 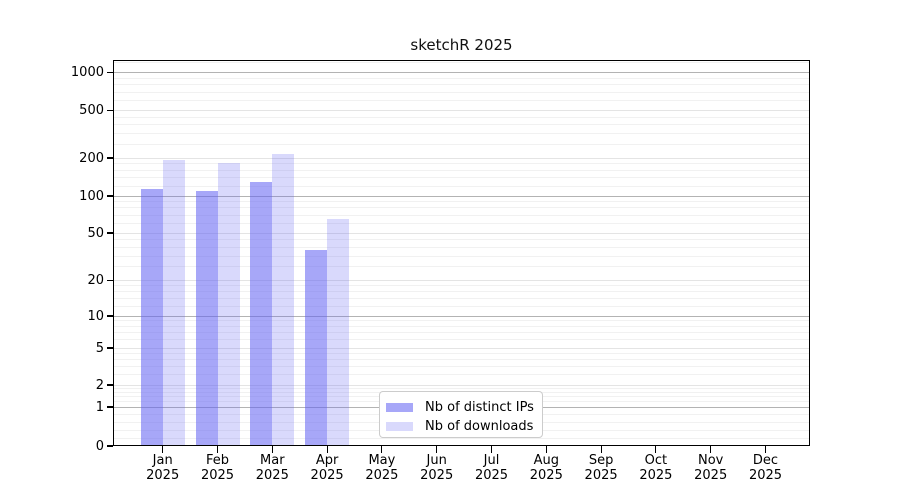 What do you see at coordinates (91, 110) in the screenshot?
I see `y-tick-label: 500` at bounding box center [91, 110].